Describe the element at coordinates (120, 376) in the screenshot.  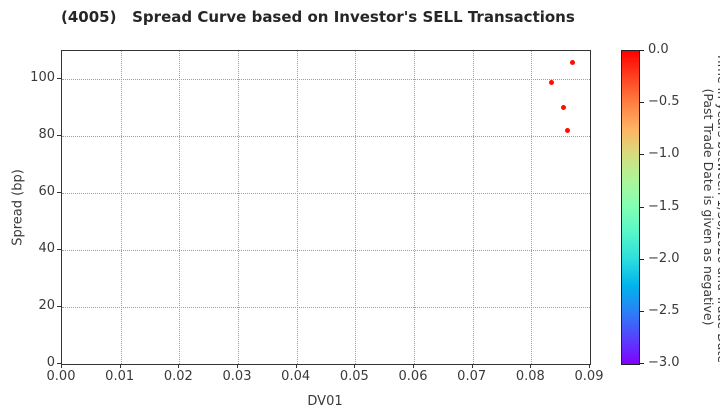
I see `x-tick-label: 0.01` at that location.